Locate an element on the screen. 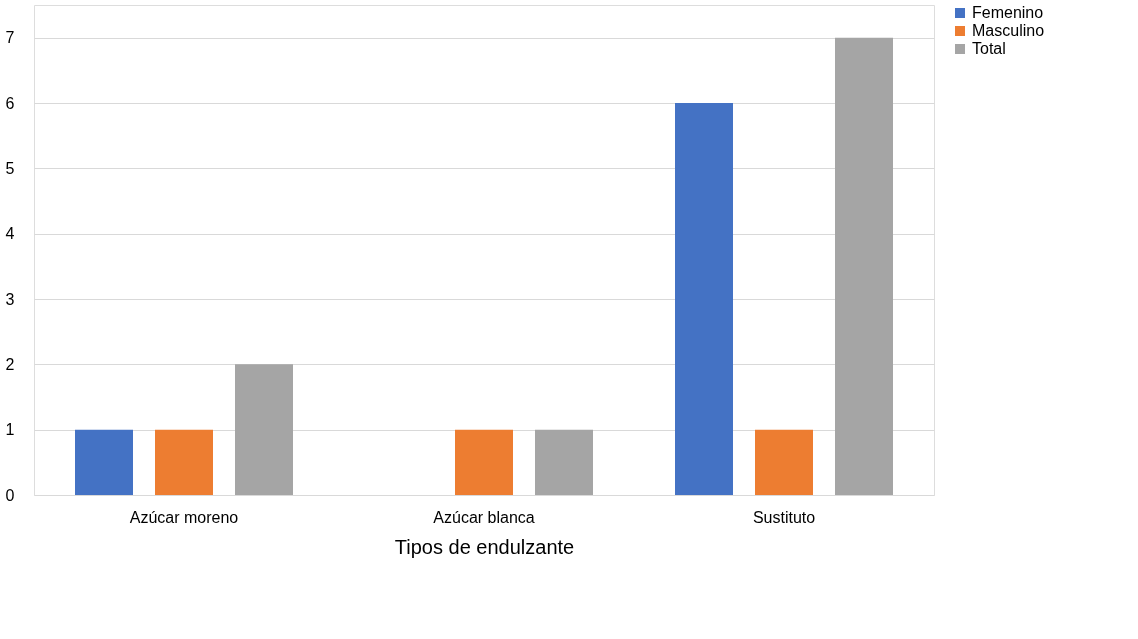 Image resolution: width=1138 pixels, height=639 pixels. y-tick-label: 0 is located at coordinates (10, 495).